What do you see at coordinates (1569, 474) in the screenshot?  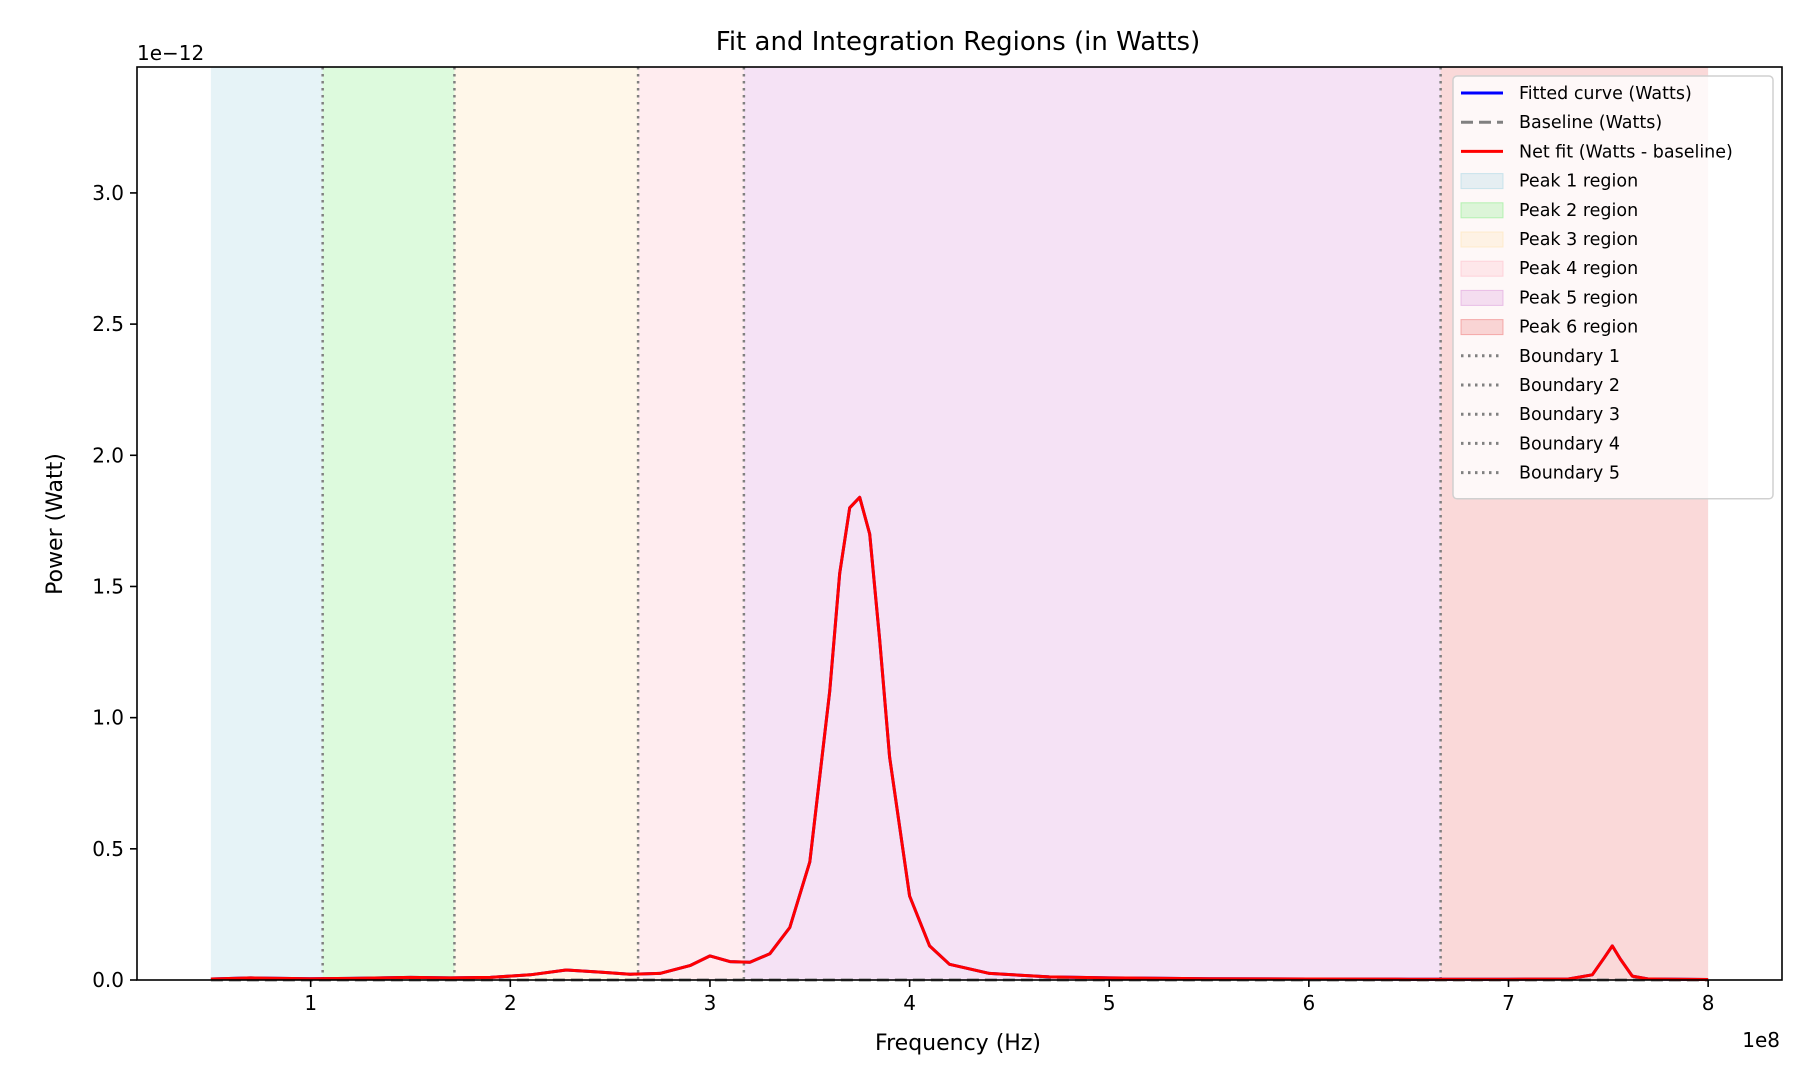 I see `legend-label: Boundary 5` at bounding box center [1569, 474].